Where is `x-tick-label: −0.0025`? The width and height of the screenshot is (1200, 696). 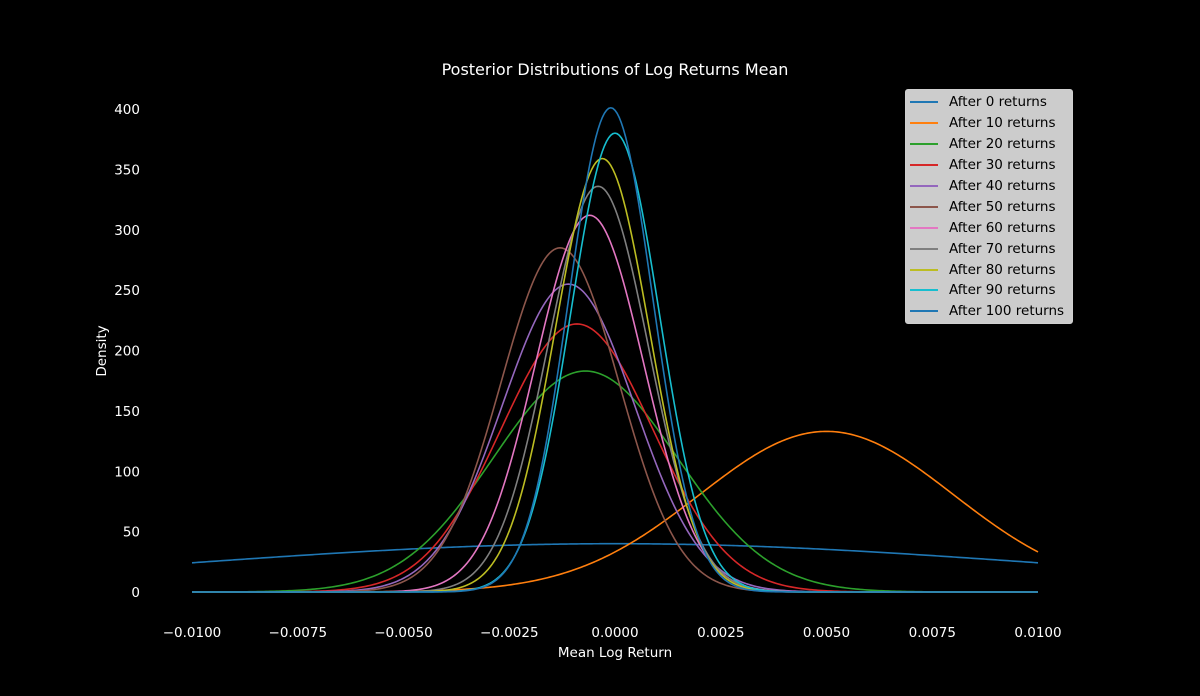 x-tick-label: −0.0025 is located at coordinates (509, 633).